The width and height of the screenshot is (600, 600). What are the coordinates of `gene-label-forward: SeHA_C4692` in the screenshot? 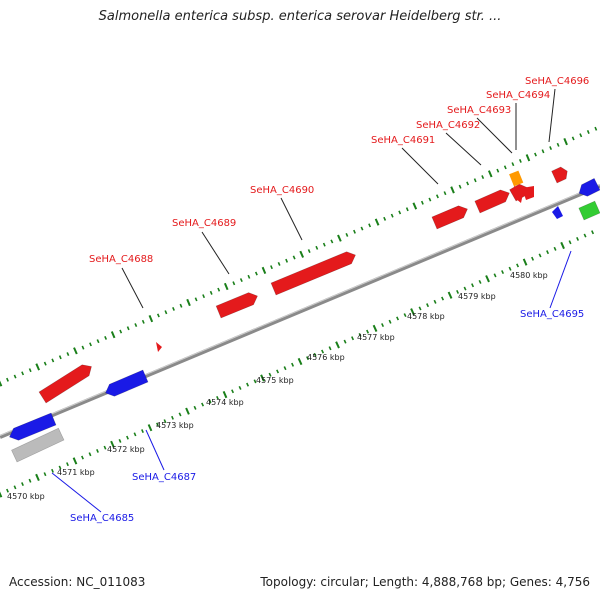 It's located at (448, 125).